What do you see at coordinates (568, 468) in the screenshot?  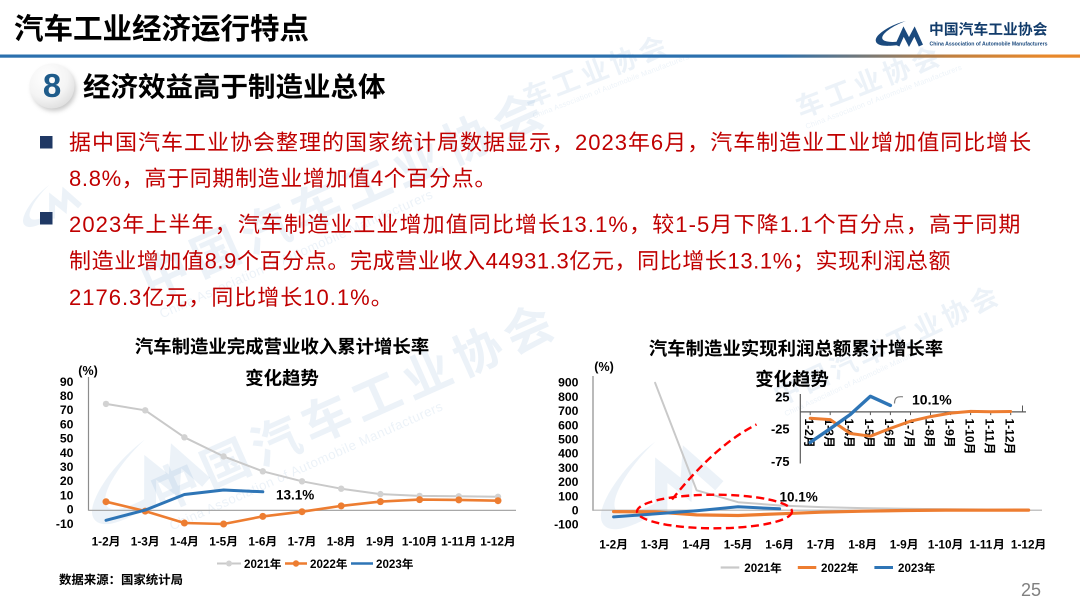 I see `svg-text: 300` at bounding box center [568, 468].